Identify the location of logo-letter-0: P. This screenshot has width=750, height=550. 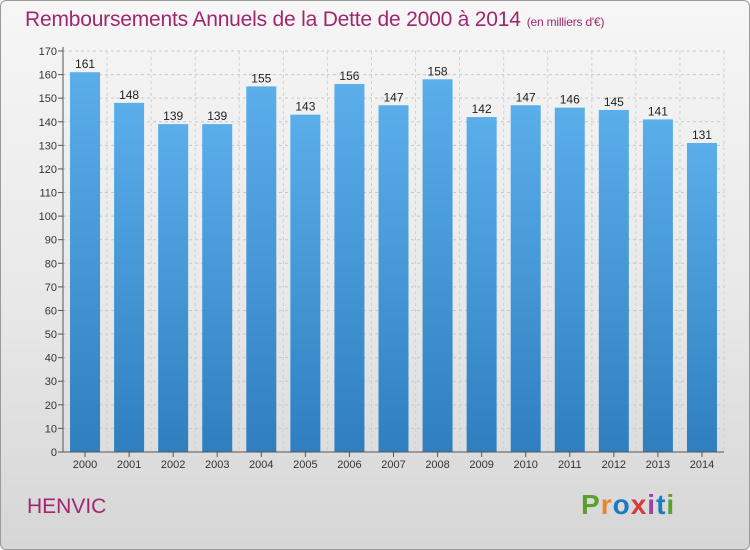
(591, 504).